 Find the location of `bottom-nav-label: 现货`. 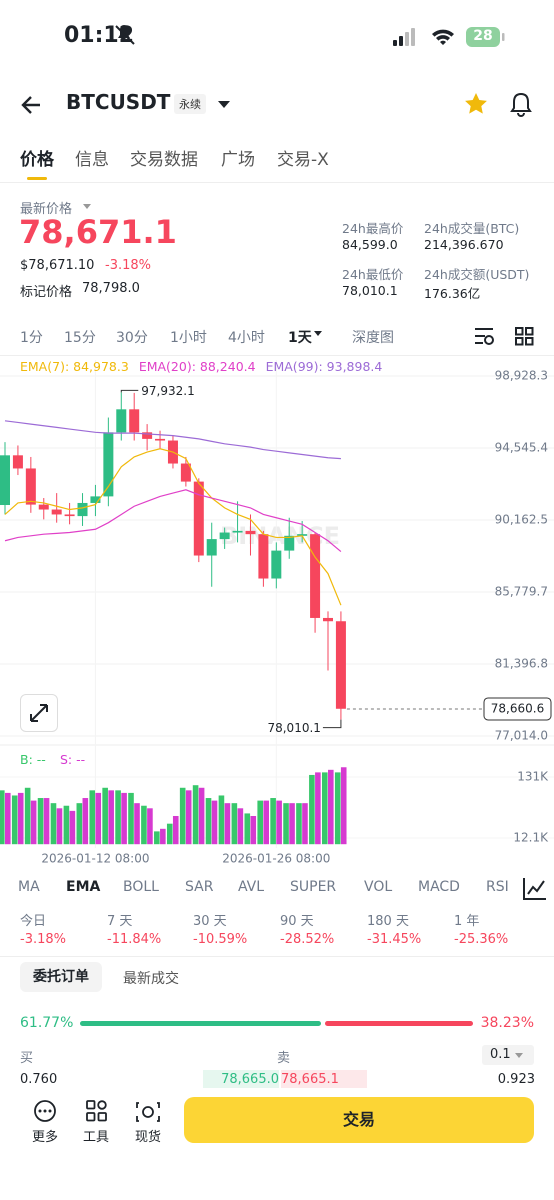

bottom-nav-label: 现货 is located at coordinates (147, 1137).